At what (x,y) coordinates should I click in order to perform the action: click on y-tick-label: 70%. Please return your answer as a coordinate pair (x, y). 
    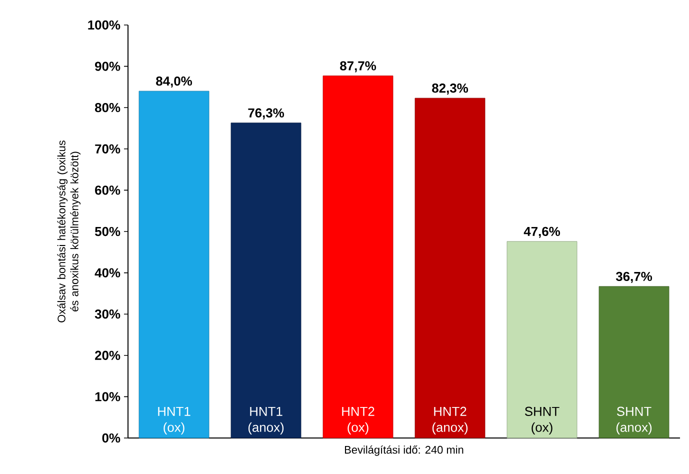
    Looking at the image, I should click on (107, 149).